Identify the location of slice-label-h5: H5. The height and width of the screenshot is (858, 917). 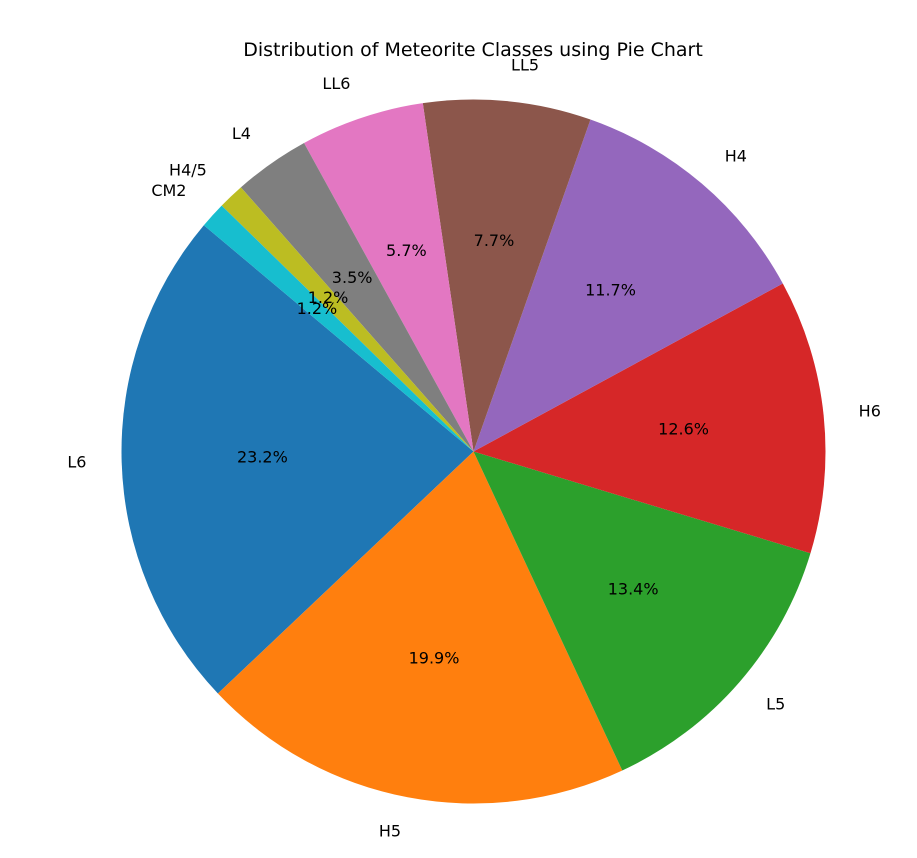
(390, 830).